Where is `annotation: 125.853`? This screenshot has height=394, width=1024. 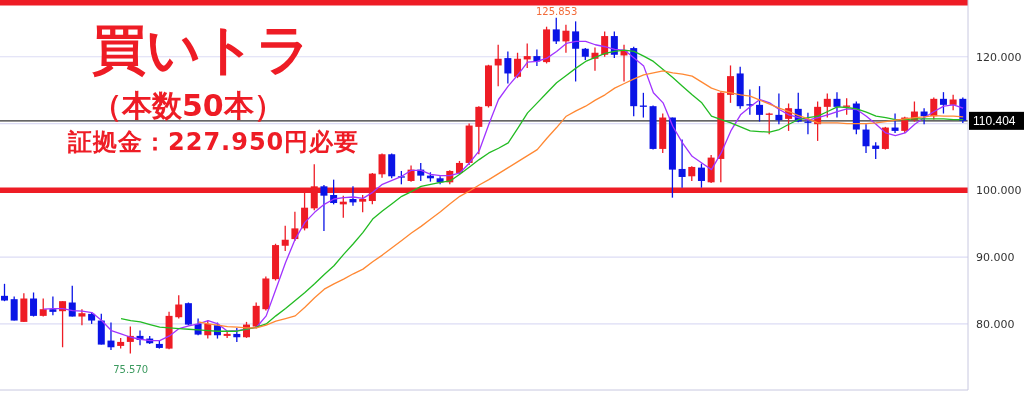
annotation: 125.853 is located at coordinates (556, 11).